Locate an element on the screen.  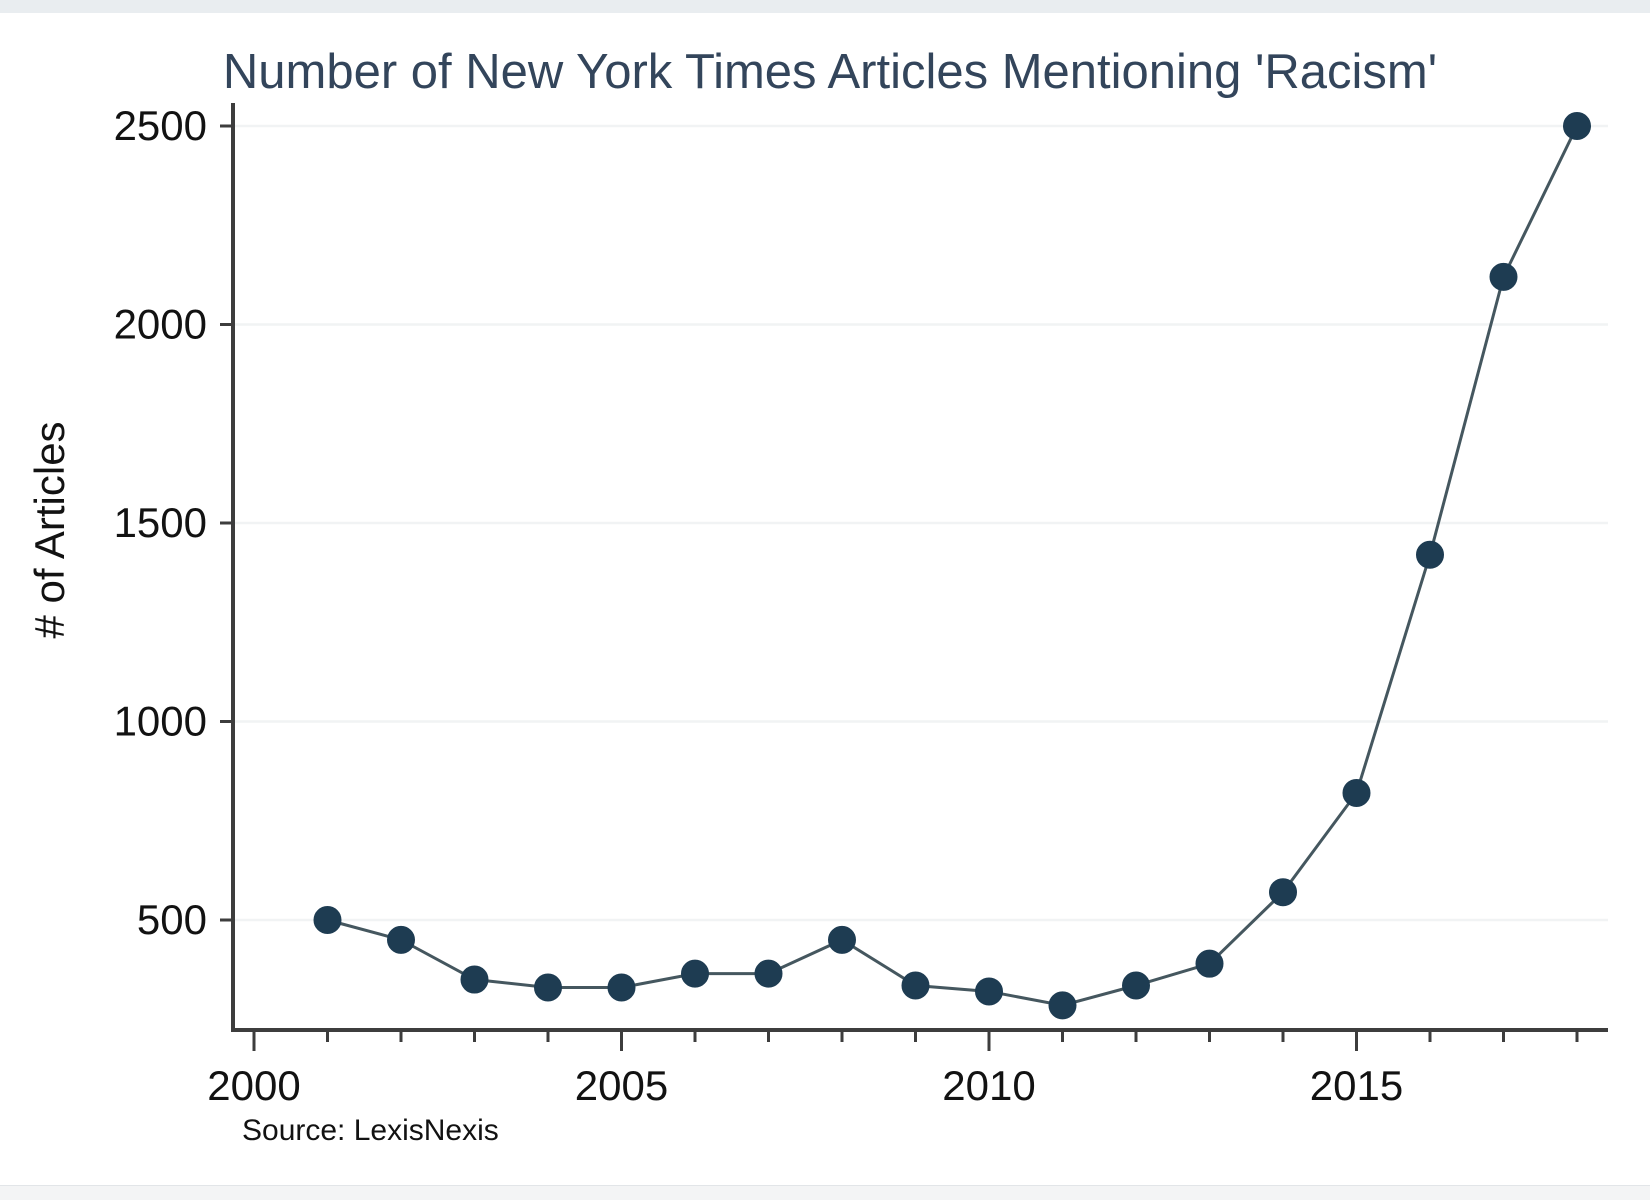
y-axis-label: # of Articles is located at coordinates (49, 529).